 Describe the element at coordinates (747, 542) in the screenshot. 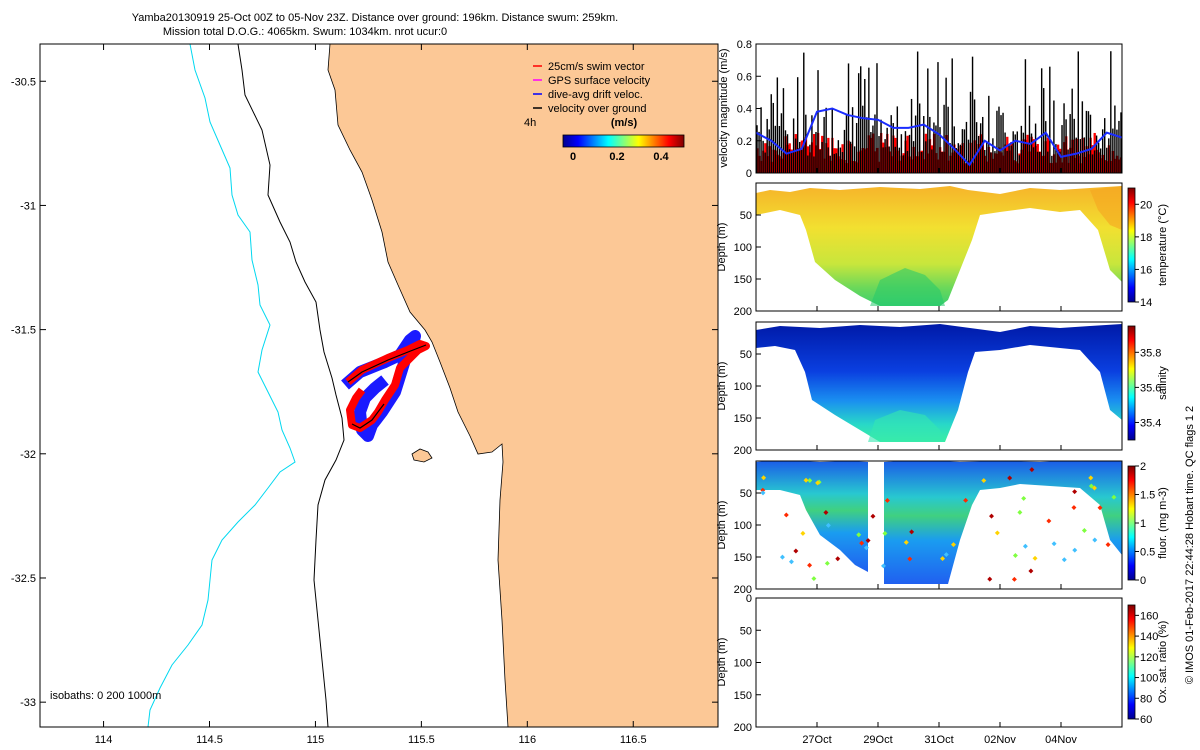

I see `fluorescence-y-axis: 50 100 150 200` at that location.